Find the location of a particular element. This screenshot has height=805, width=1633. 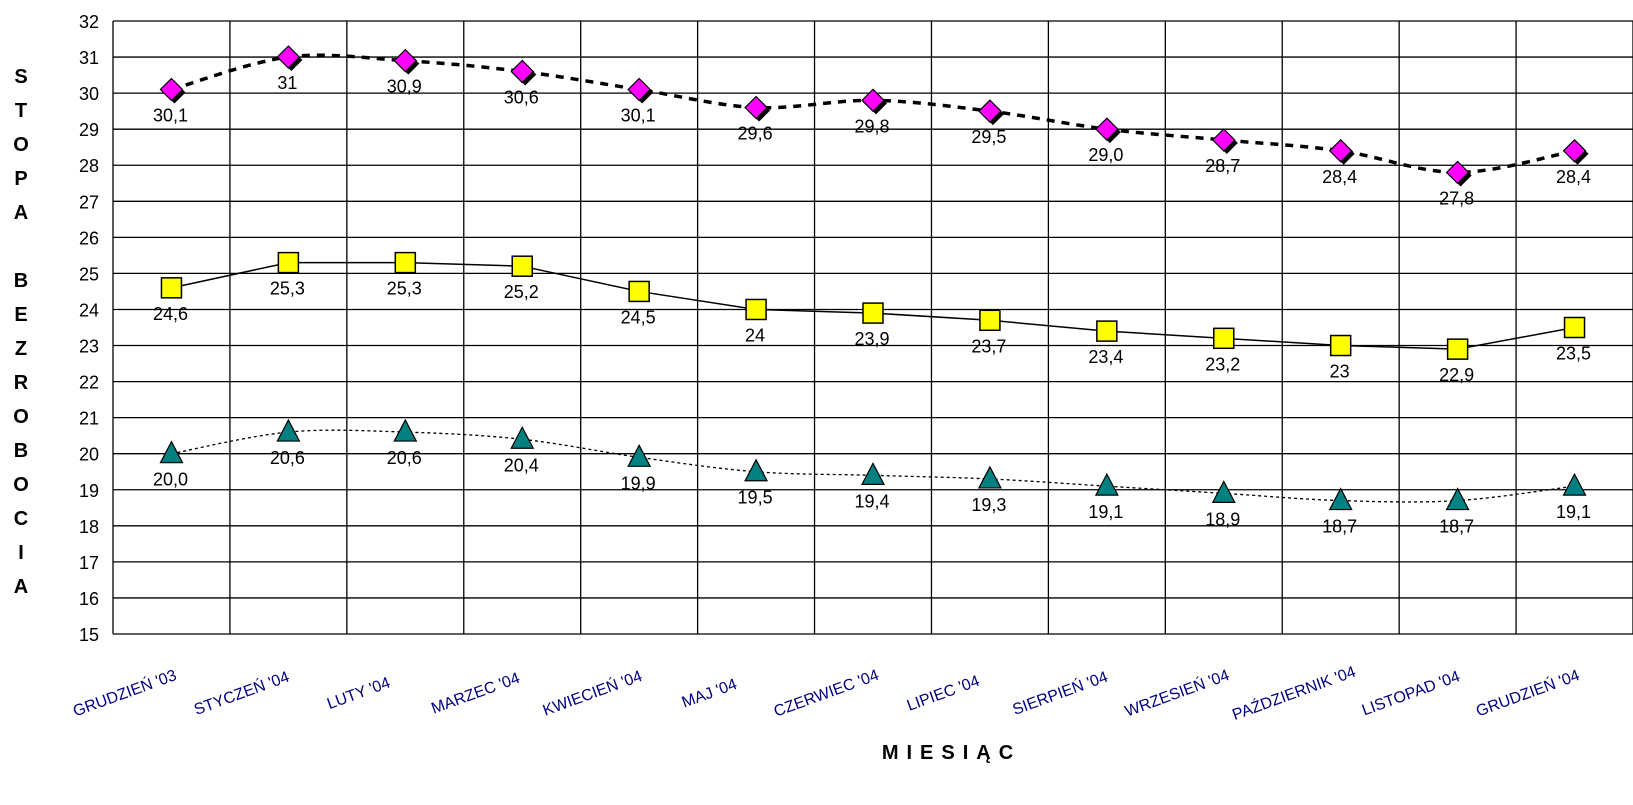

data-label: 29,6 is located at coordinates (755, 134).